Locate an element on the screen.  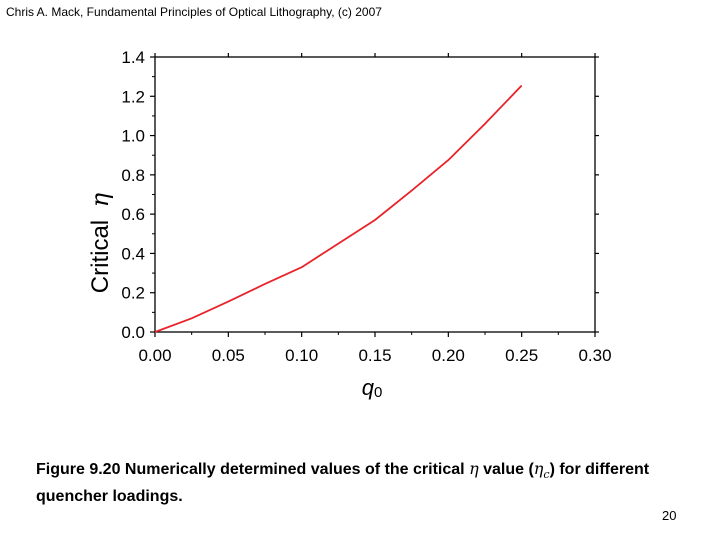
caption-eta: η is located at coordinates (474, 468).